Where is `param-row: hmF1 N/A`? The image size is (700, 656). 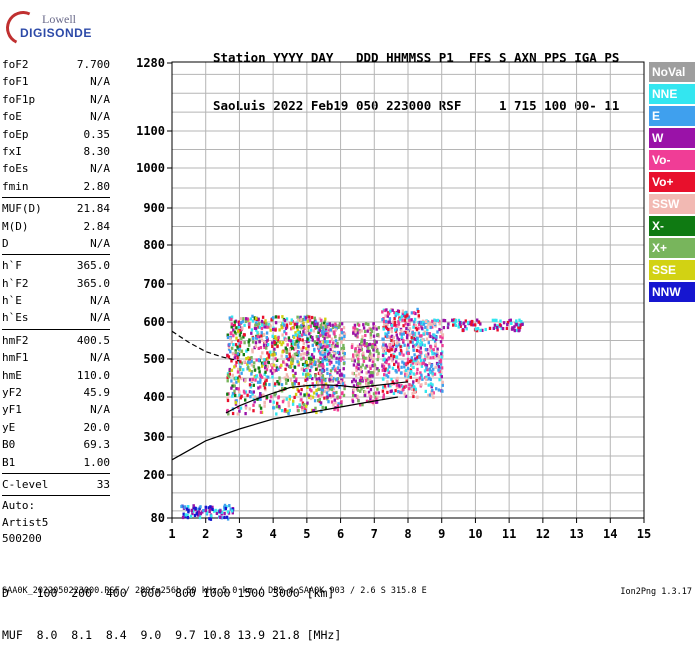 param-row: hmF1 N/A is located at coordinates (56, 357).